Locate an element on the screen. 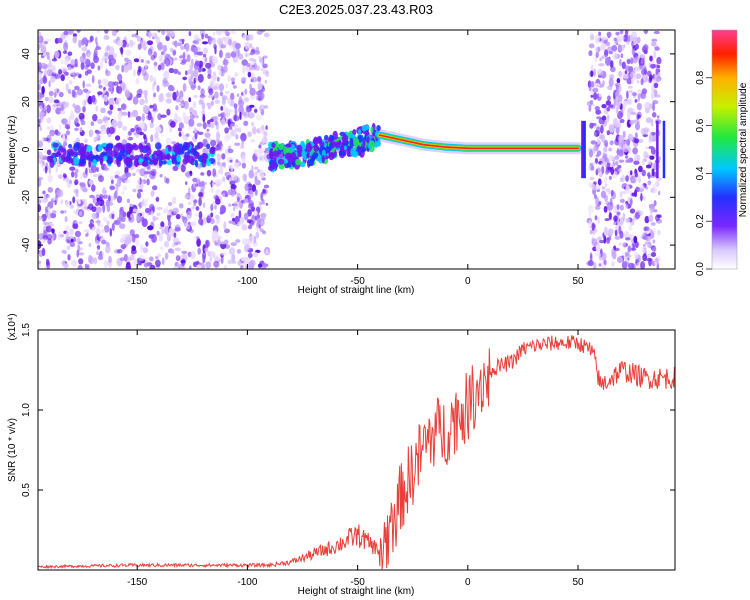 The height and width of the screenshot is (600, 750). y-tick-label: 0.5 is located at coordinates (26, 490).